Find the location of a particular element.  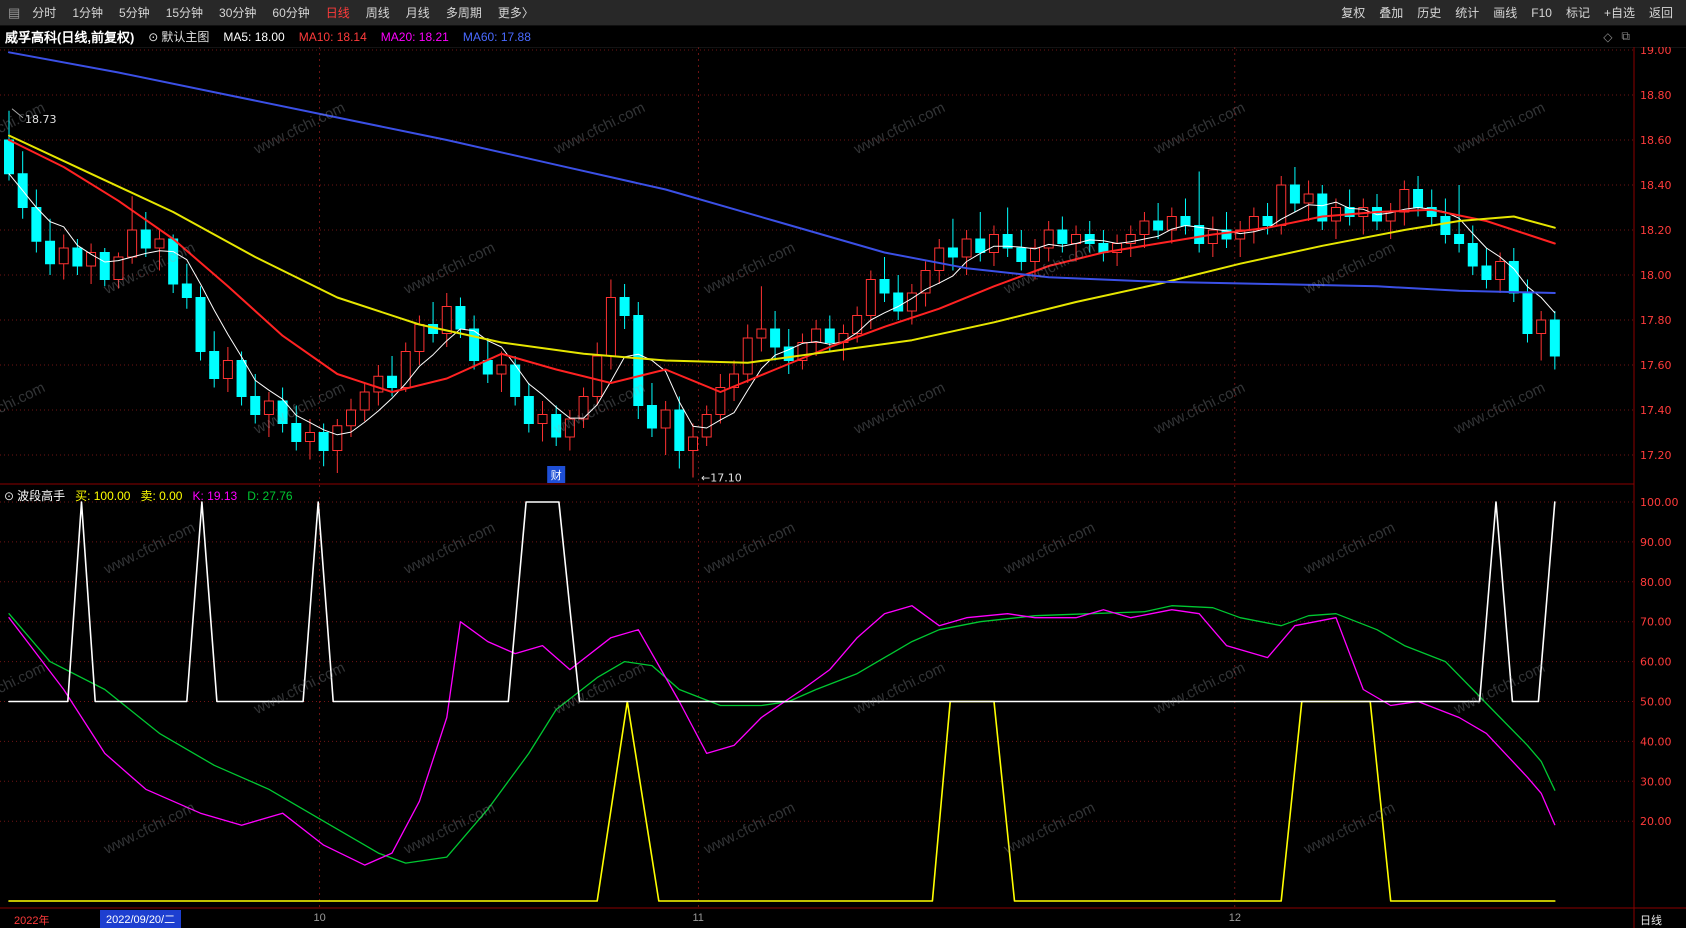

tab-60min: 60分钟 is located at coordinates (291, 13).